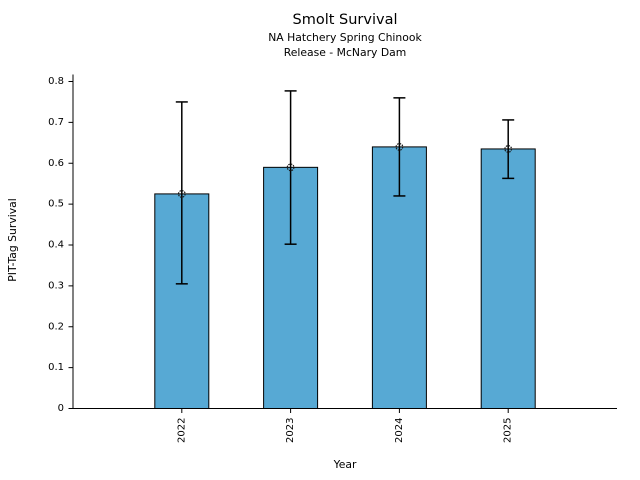  I want to click on y-tick-label-0.1: 0.1, so click(56, 367).